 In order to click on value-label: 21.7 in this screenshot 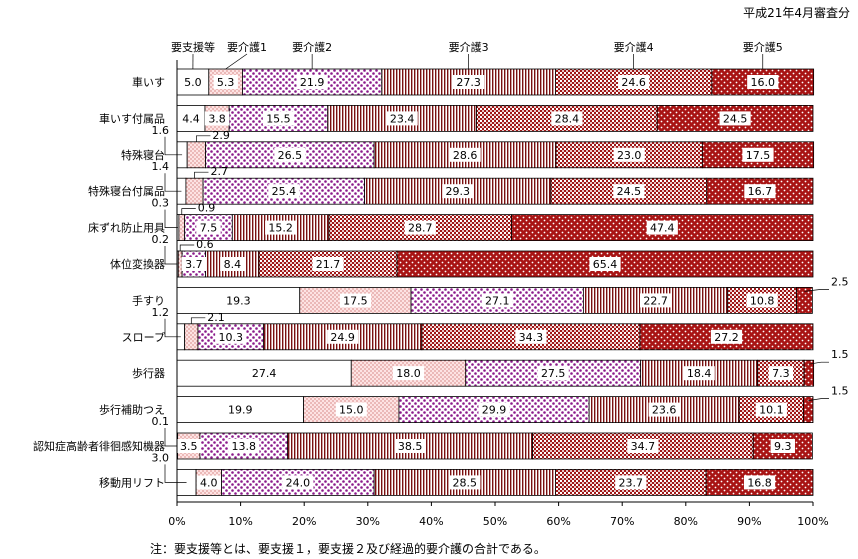, I will do `click(328, 264)`.